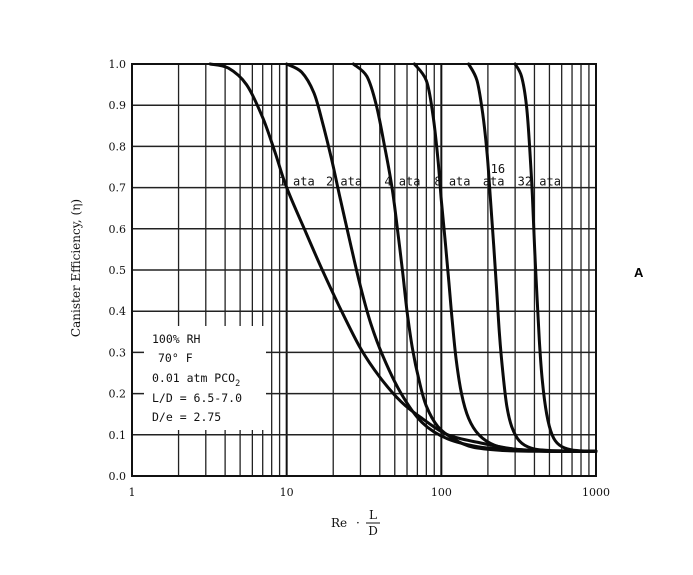  What do you see at coordinates (118, 105) in the screenshot?
I see `y-tick-label: 0.9` at bounding box center [118, 105].